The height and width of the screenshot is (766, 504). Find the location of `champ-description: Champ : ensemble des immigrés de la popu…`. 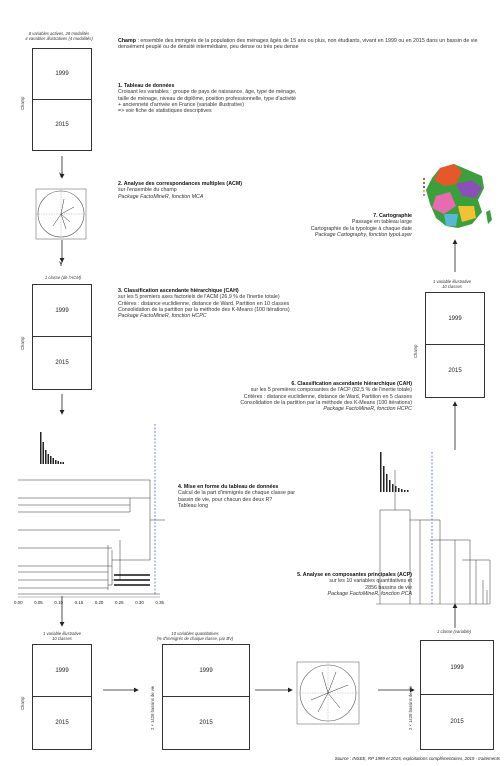

champ-description: Champ : ensemble des immigrés de la popu… is located at coordinates (303, 44).